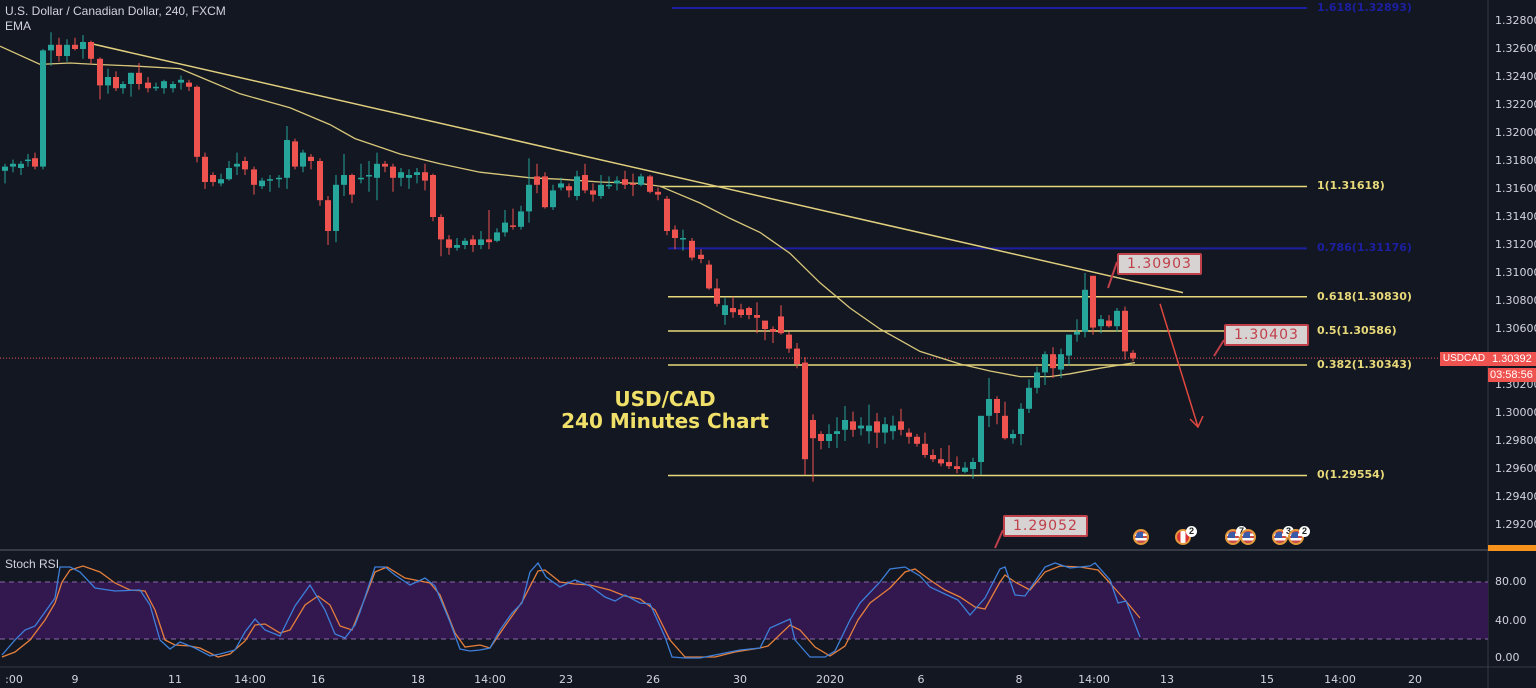 The width and height of the screenshot is (1536, 688). Describe the element at coordinates (115, 11) in the screenshot. I see `symbol-title: U.S. Dollar / Canadian Dollar, 240, FXCM` at that location.